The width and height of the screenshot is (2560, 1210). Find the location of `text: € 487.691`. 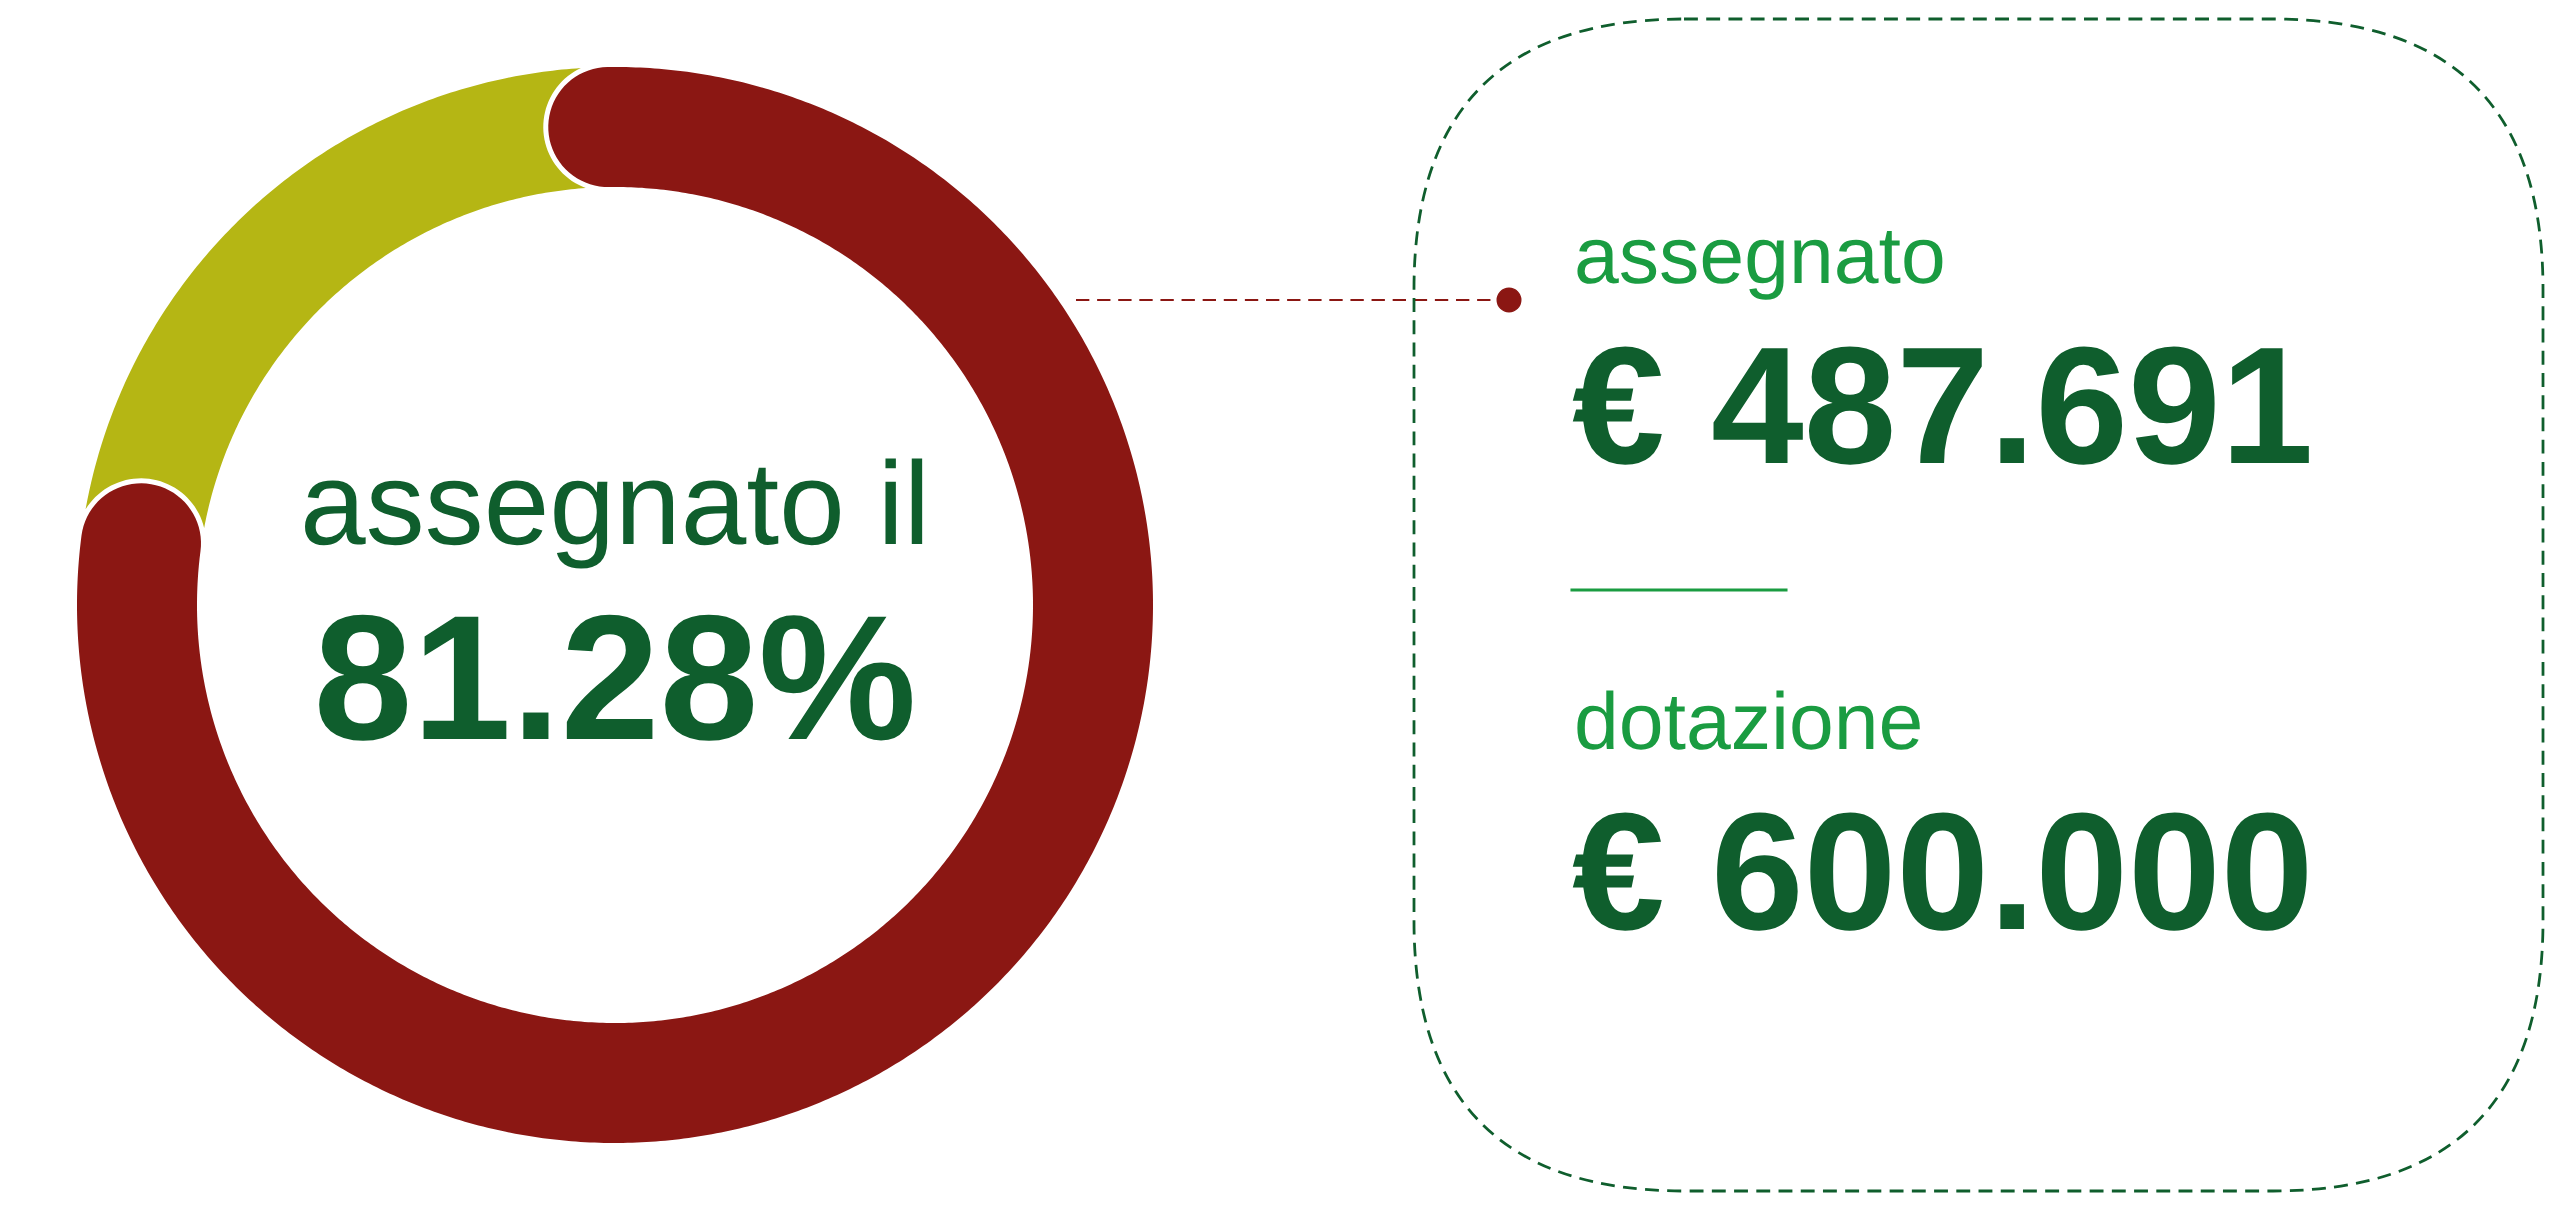

text: € 487.691 is located at coordinates (1940, 405).